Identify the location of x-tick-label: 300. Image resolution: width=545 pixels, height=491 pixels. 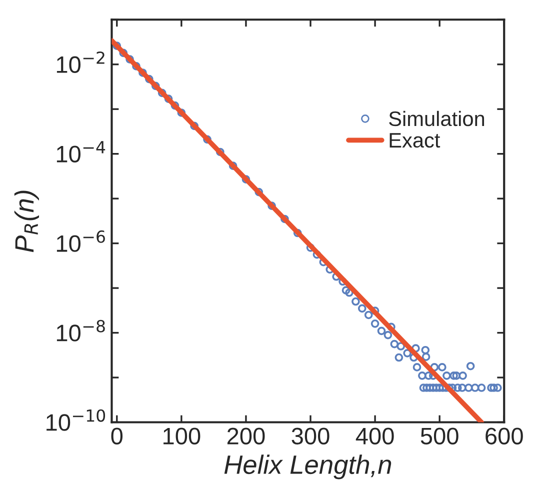
(311, 436).